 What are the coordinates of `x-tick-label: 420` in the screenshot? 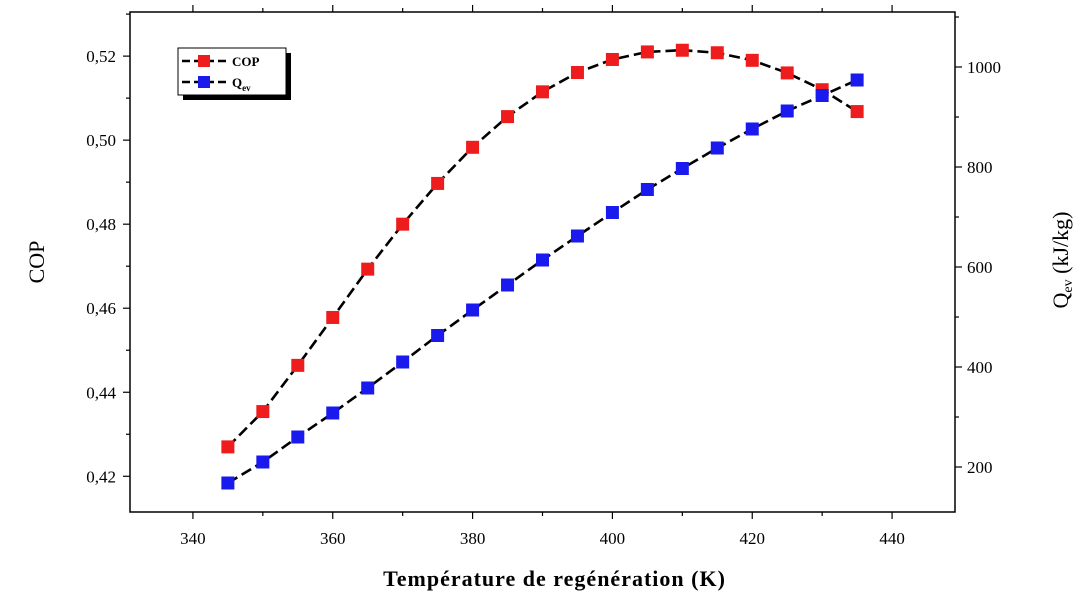 It's located at (752, 538).